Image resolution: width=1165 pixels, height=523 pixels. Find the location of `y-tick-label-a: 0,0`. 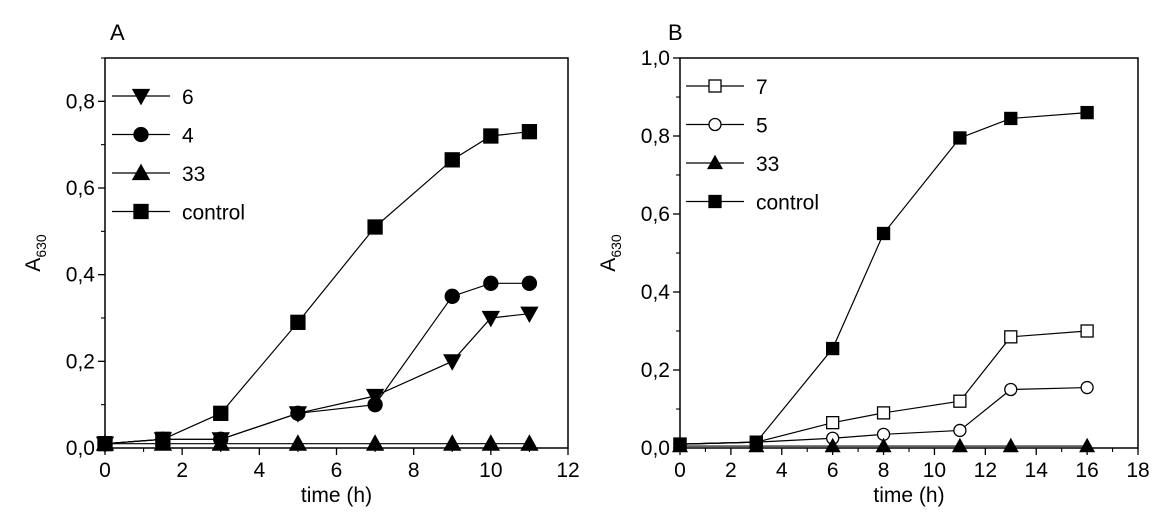

y-tick-label-a: 0,0 is located at coordinates (80, 448).